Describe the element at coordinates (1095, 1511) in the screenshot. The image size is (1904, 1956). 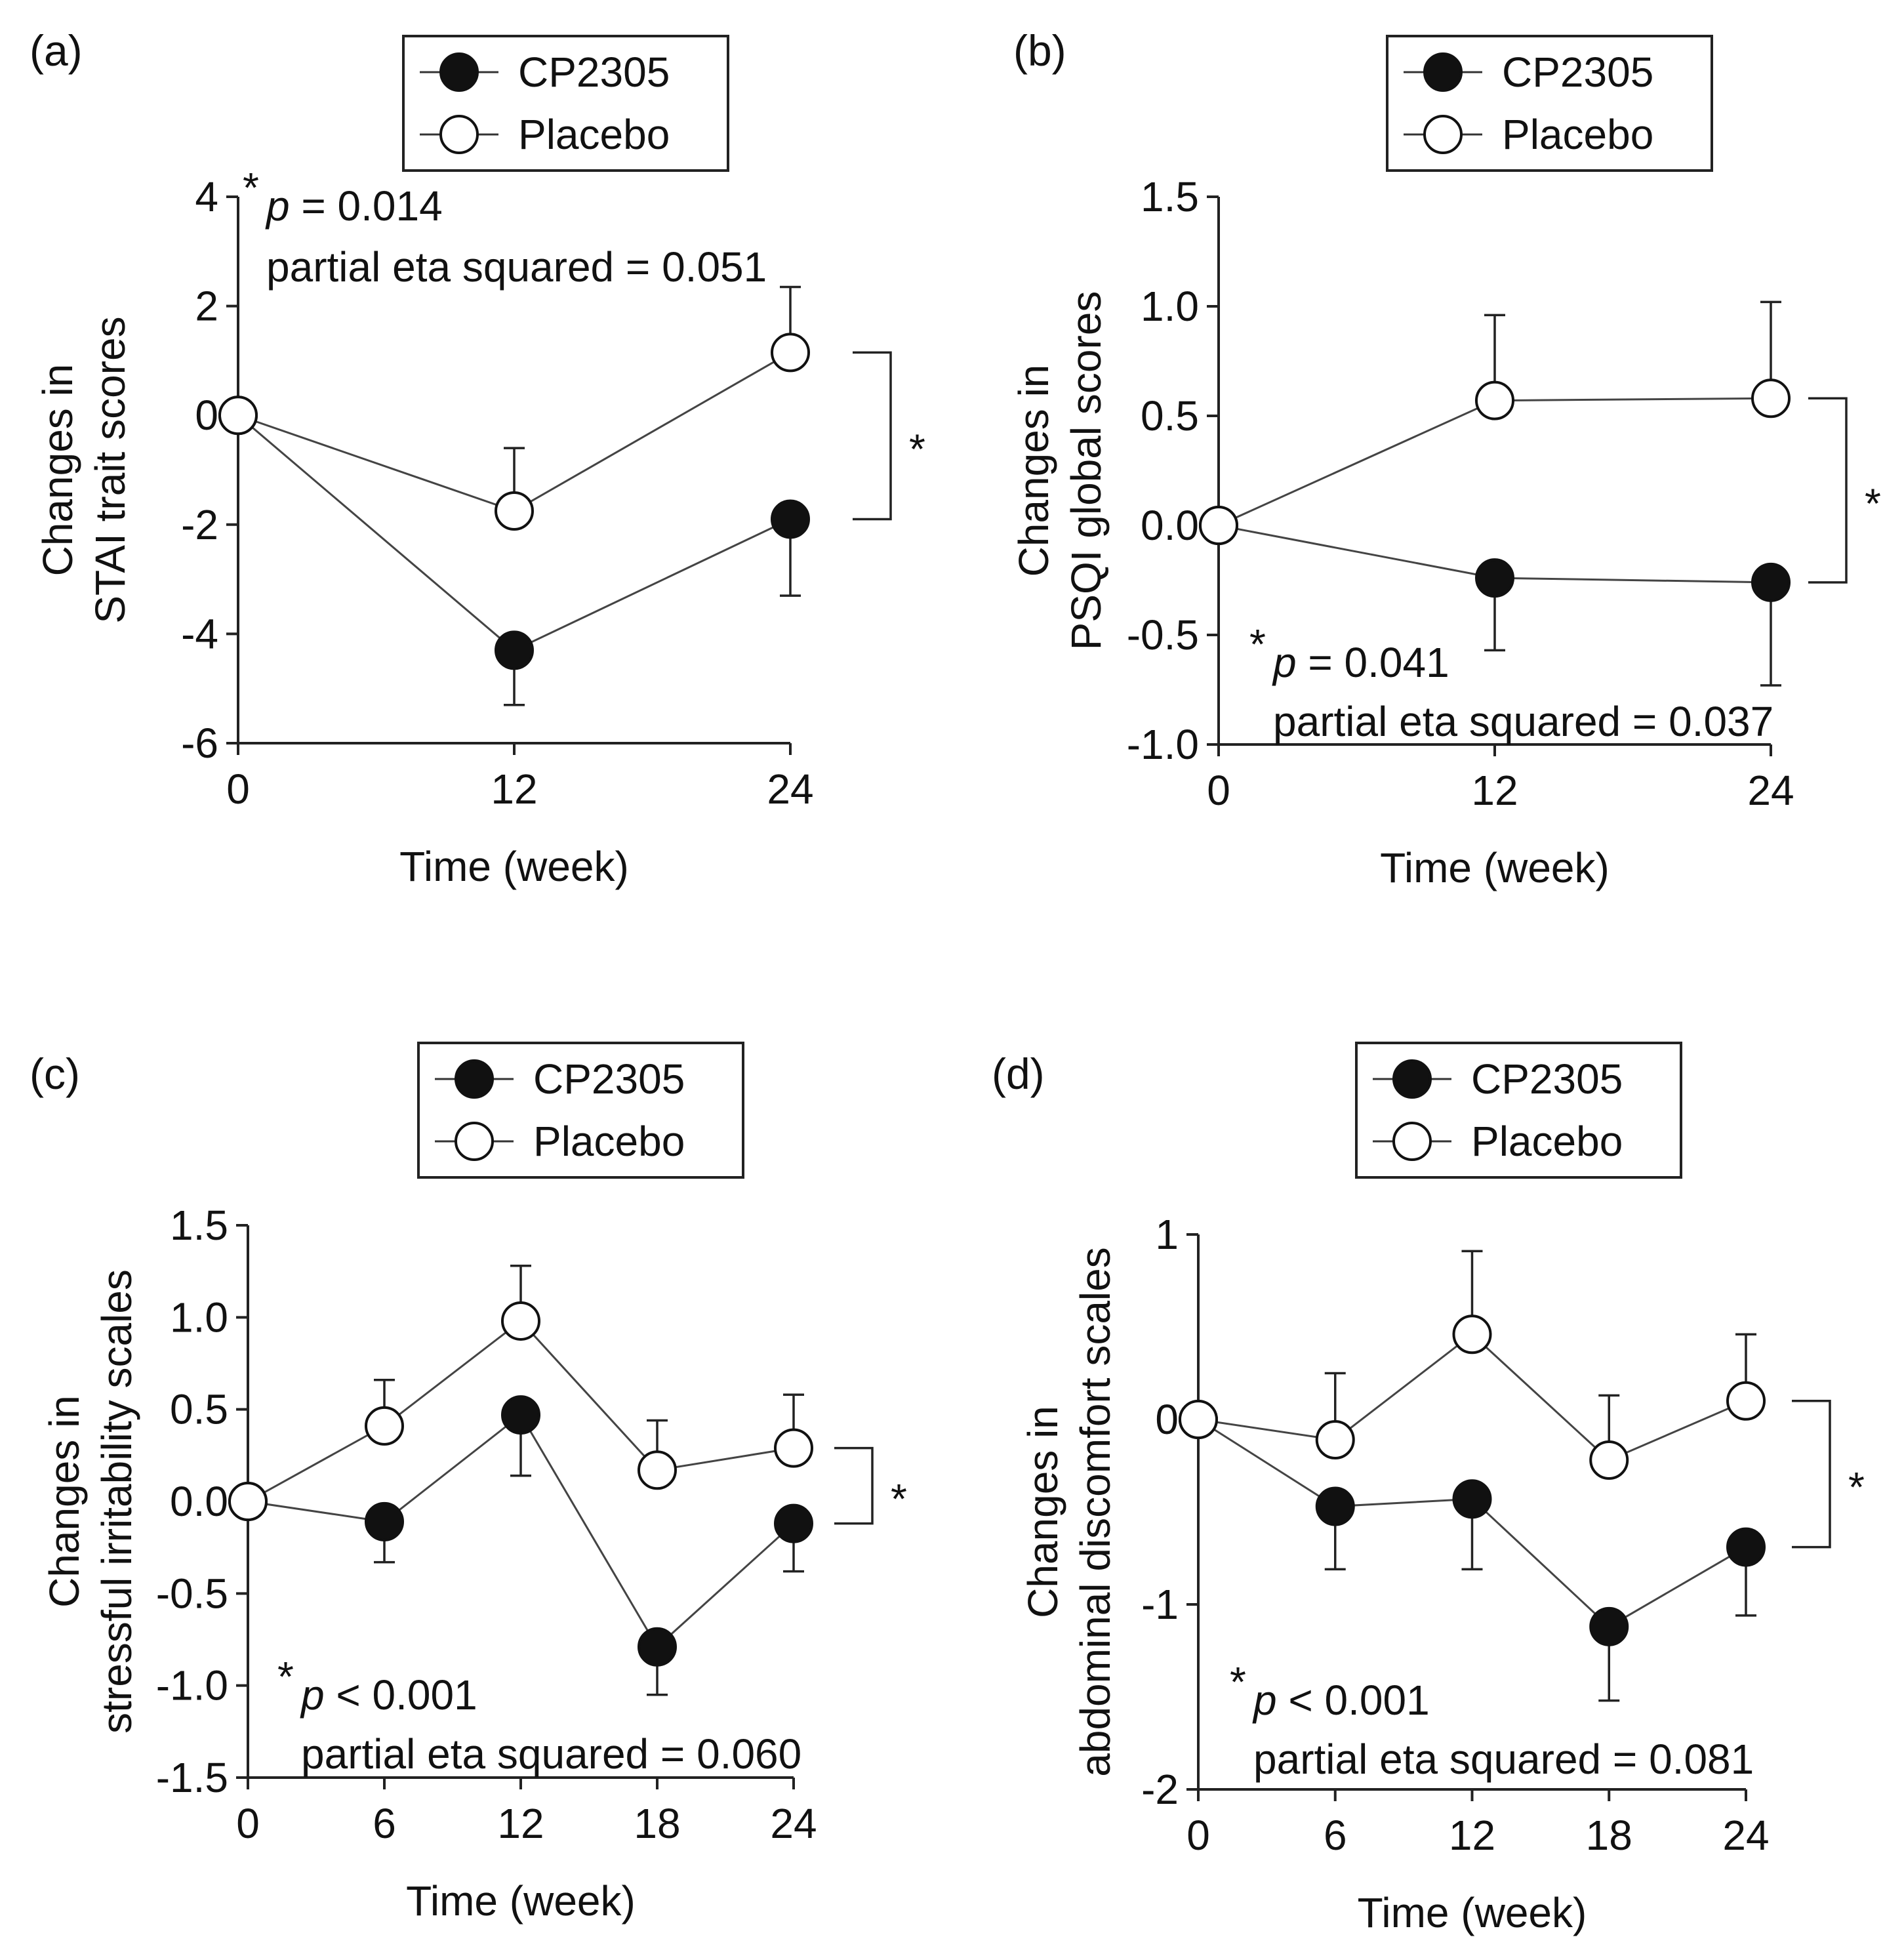
I see `y-axis-title-line: abdominal discomfort scales` at that location.